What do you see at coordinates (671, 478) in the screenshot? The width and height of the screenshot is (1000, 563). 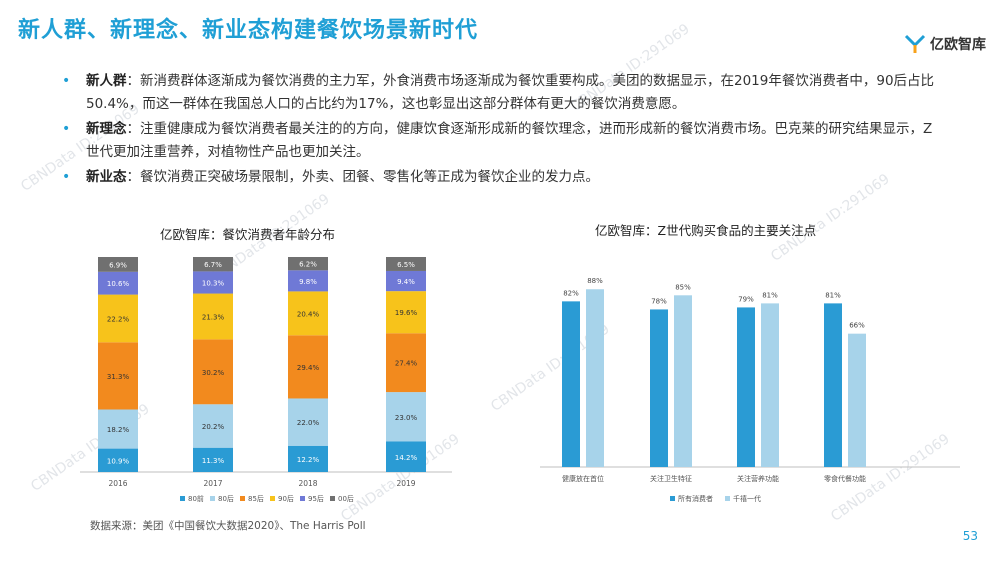 I see `x-tick-label: 关注卫生特征` at bounding box center [671, 478].